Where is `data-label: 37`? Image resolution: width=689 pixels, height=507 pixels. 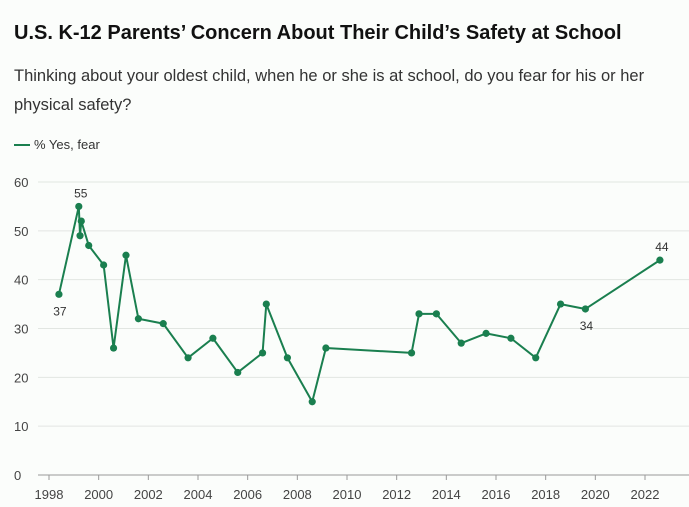
data-label: 37 is located at coordinates (60, 311).